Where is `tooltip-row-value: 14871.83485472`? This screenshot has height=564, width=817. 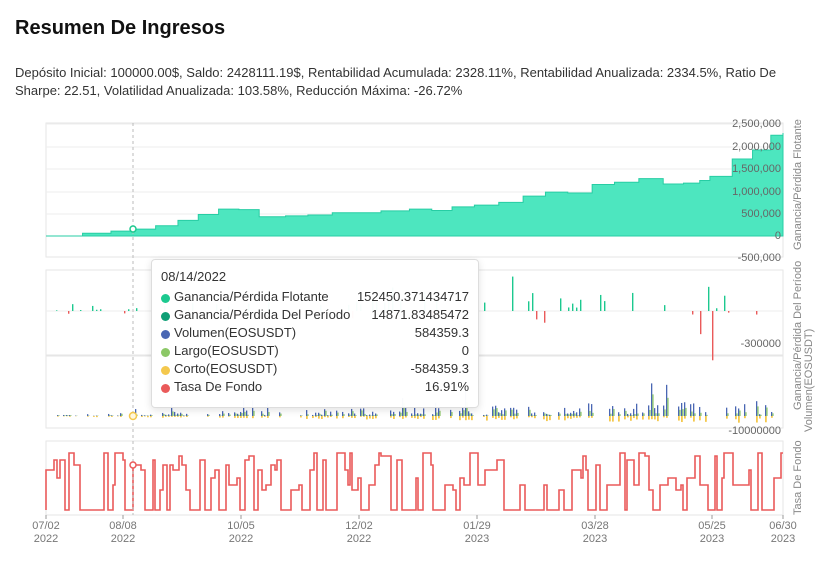 tooltip-row-value: 14871.83485472 is located at coordinates (420, 314).